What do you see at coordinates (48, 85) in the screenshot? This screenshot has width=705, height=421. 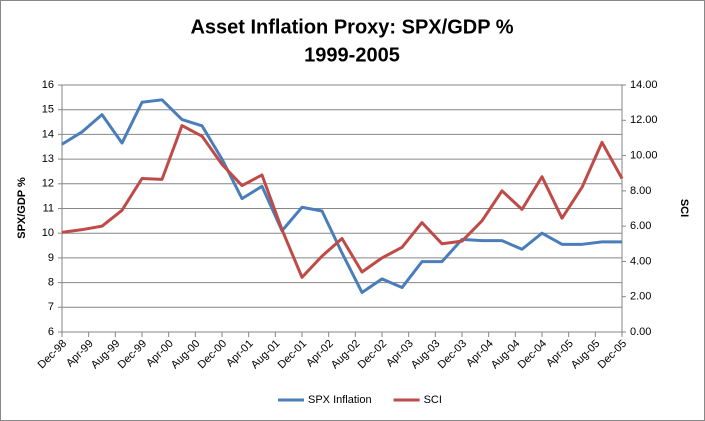 I see `y-tick-label: 16` at bounding box center [48, 85].